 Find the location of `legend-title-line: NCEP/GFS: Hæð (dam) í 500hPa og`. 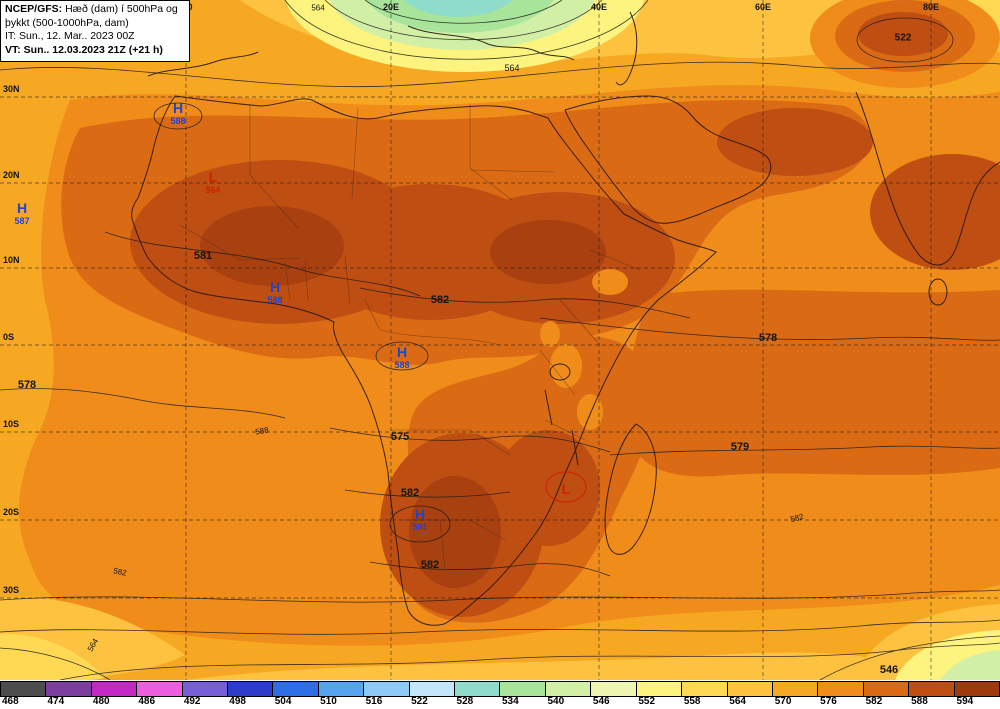

legend-title-line: NCEP/GFS: Hæð (dam) í 500hPa og is located at coordinates (95, 10).